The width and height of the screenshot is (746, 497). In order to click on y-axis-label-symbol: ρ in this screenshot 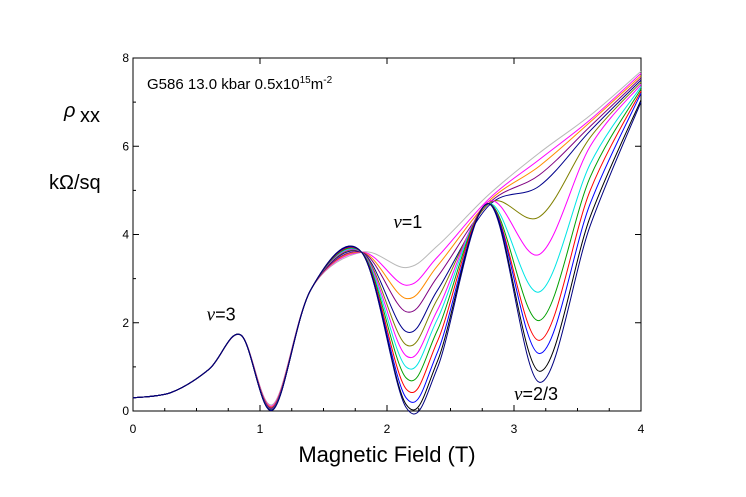, I will do `click(69, 111)`.